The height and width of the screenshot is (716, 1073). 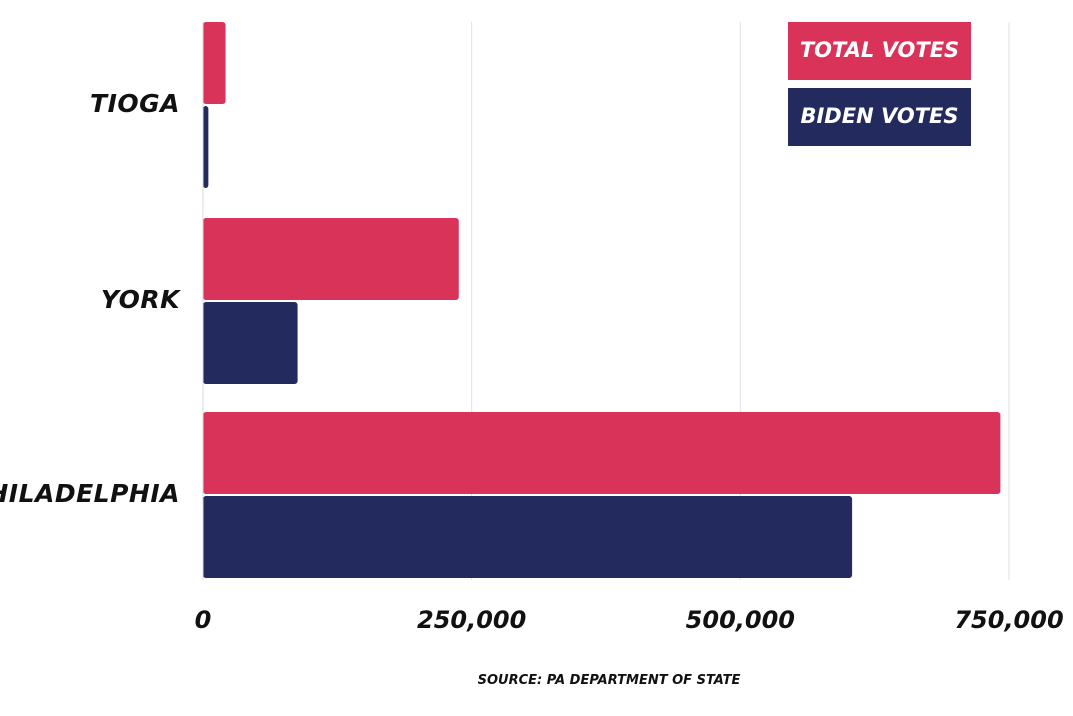 What do you see at coordinates (135, 103) in the screenshot?
I see `category-label: TIOGA` at bounding box center [135, 103].